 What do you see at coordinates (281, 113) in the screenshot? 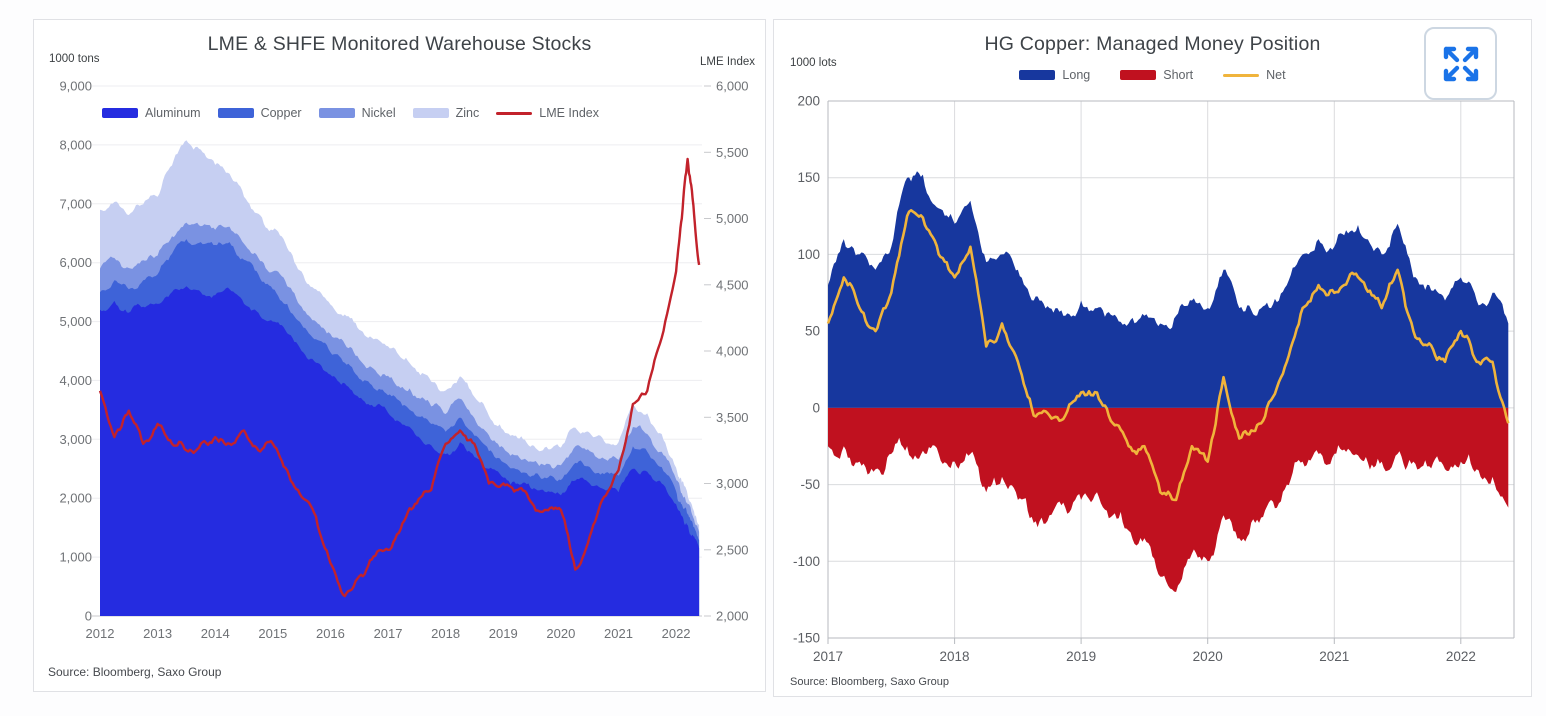
I see `legend-label: Copper` at bounding box center [281, 113].